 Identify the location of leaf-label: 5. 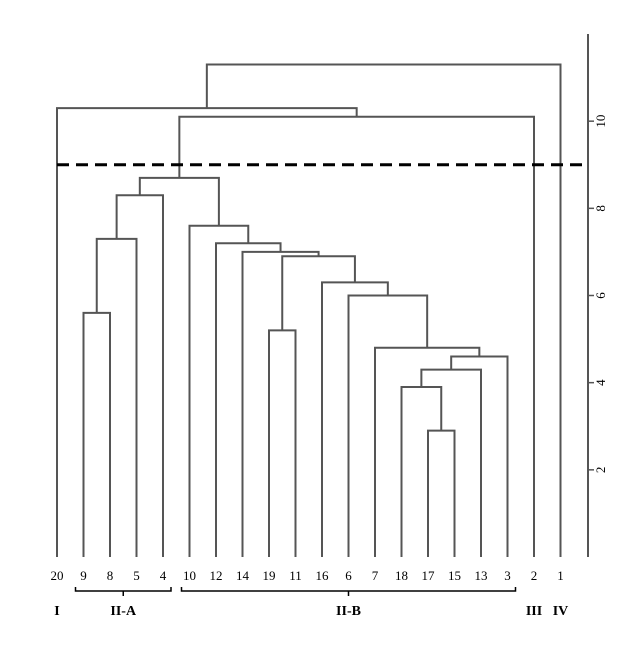
(136, 575).